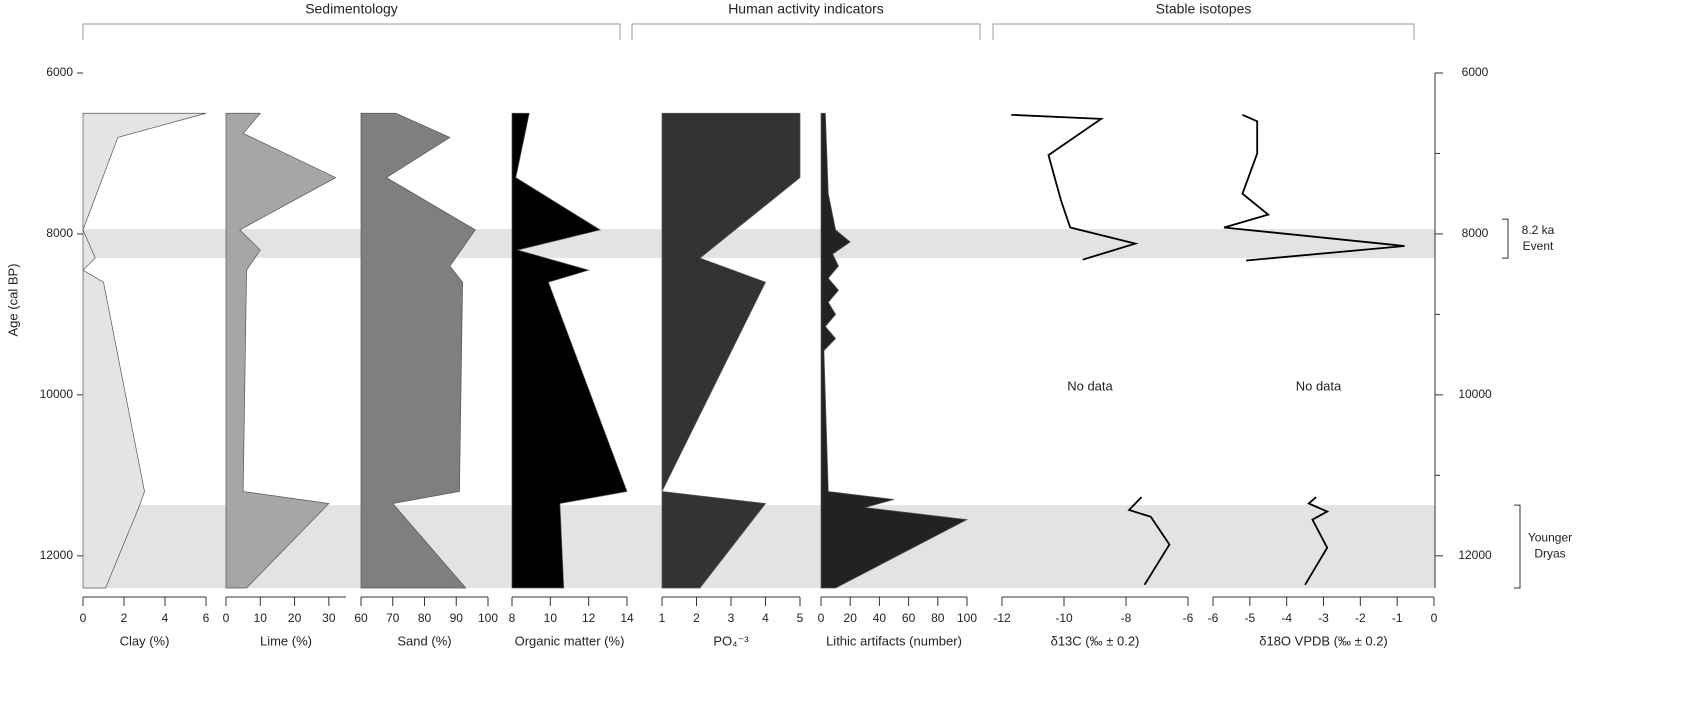 The image size is (1691, 724). What do you see at coordinates (1204, 9) in the screenshot?
I see `group-title: Stable isotopes` at bounding box center [1204, 9].